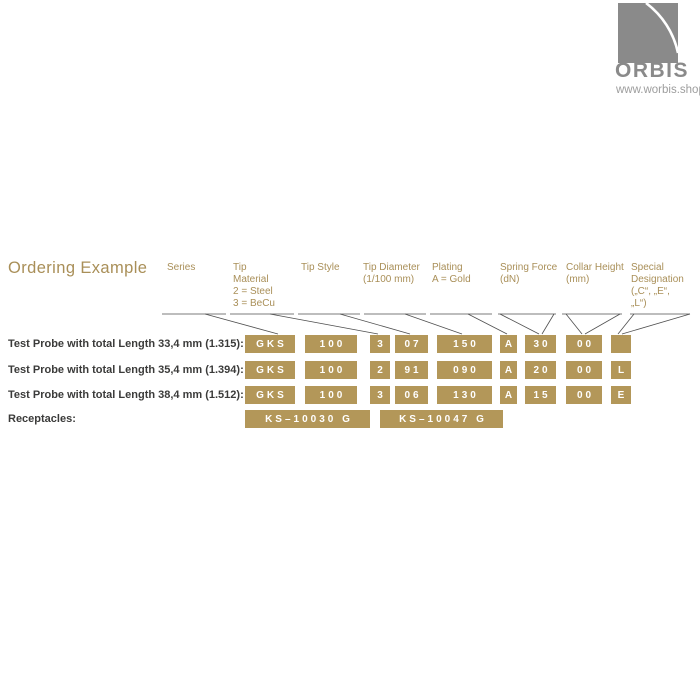  Describe the element at coordinates (389, 279) in the screenshot. I see `column-header-line: (1/100 mm)` at that location.